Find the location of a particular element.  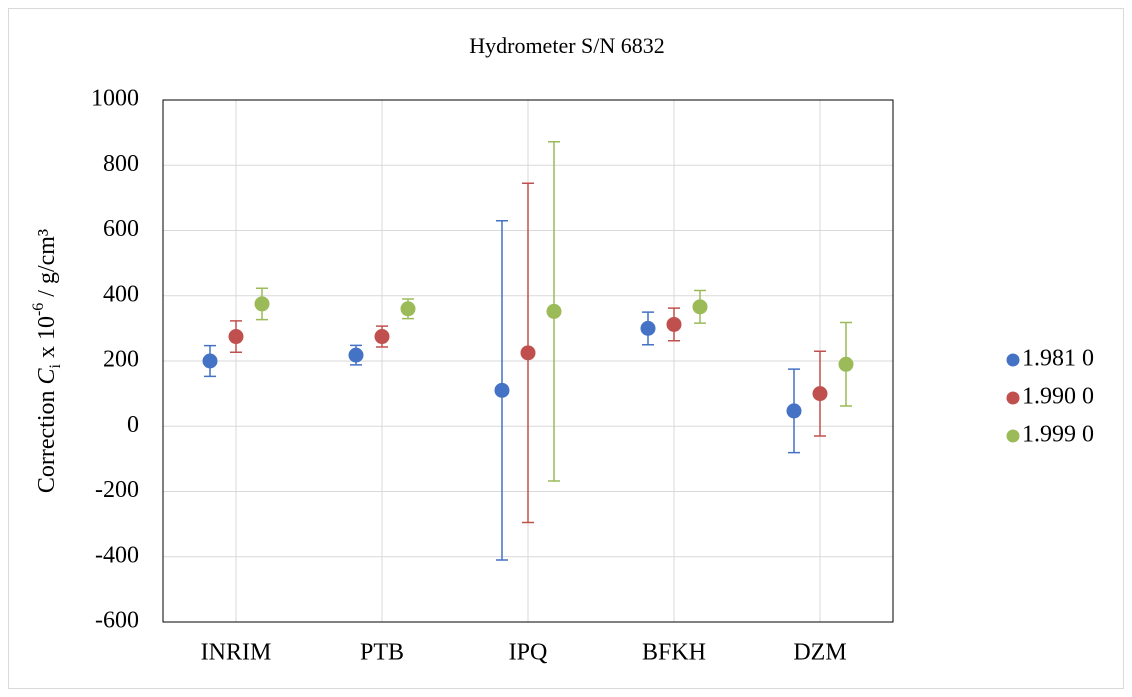

legend-label: 1.990 0 is located at coordinates (1058, 397).